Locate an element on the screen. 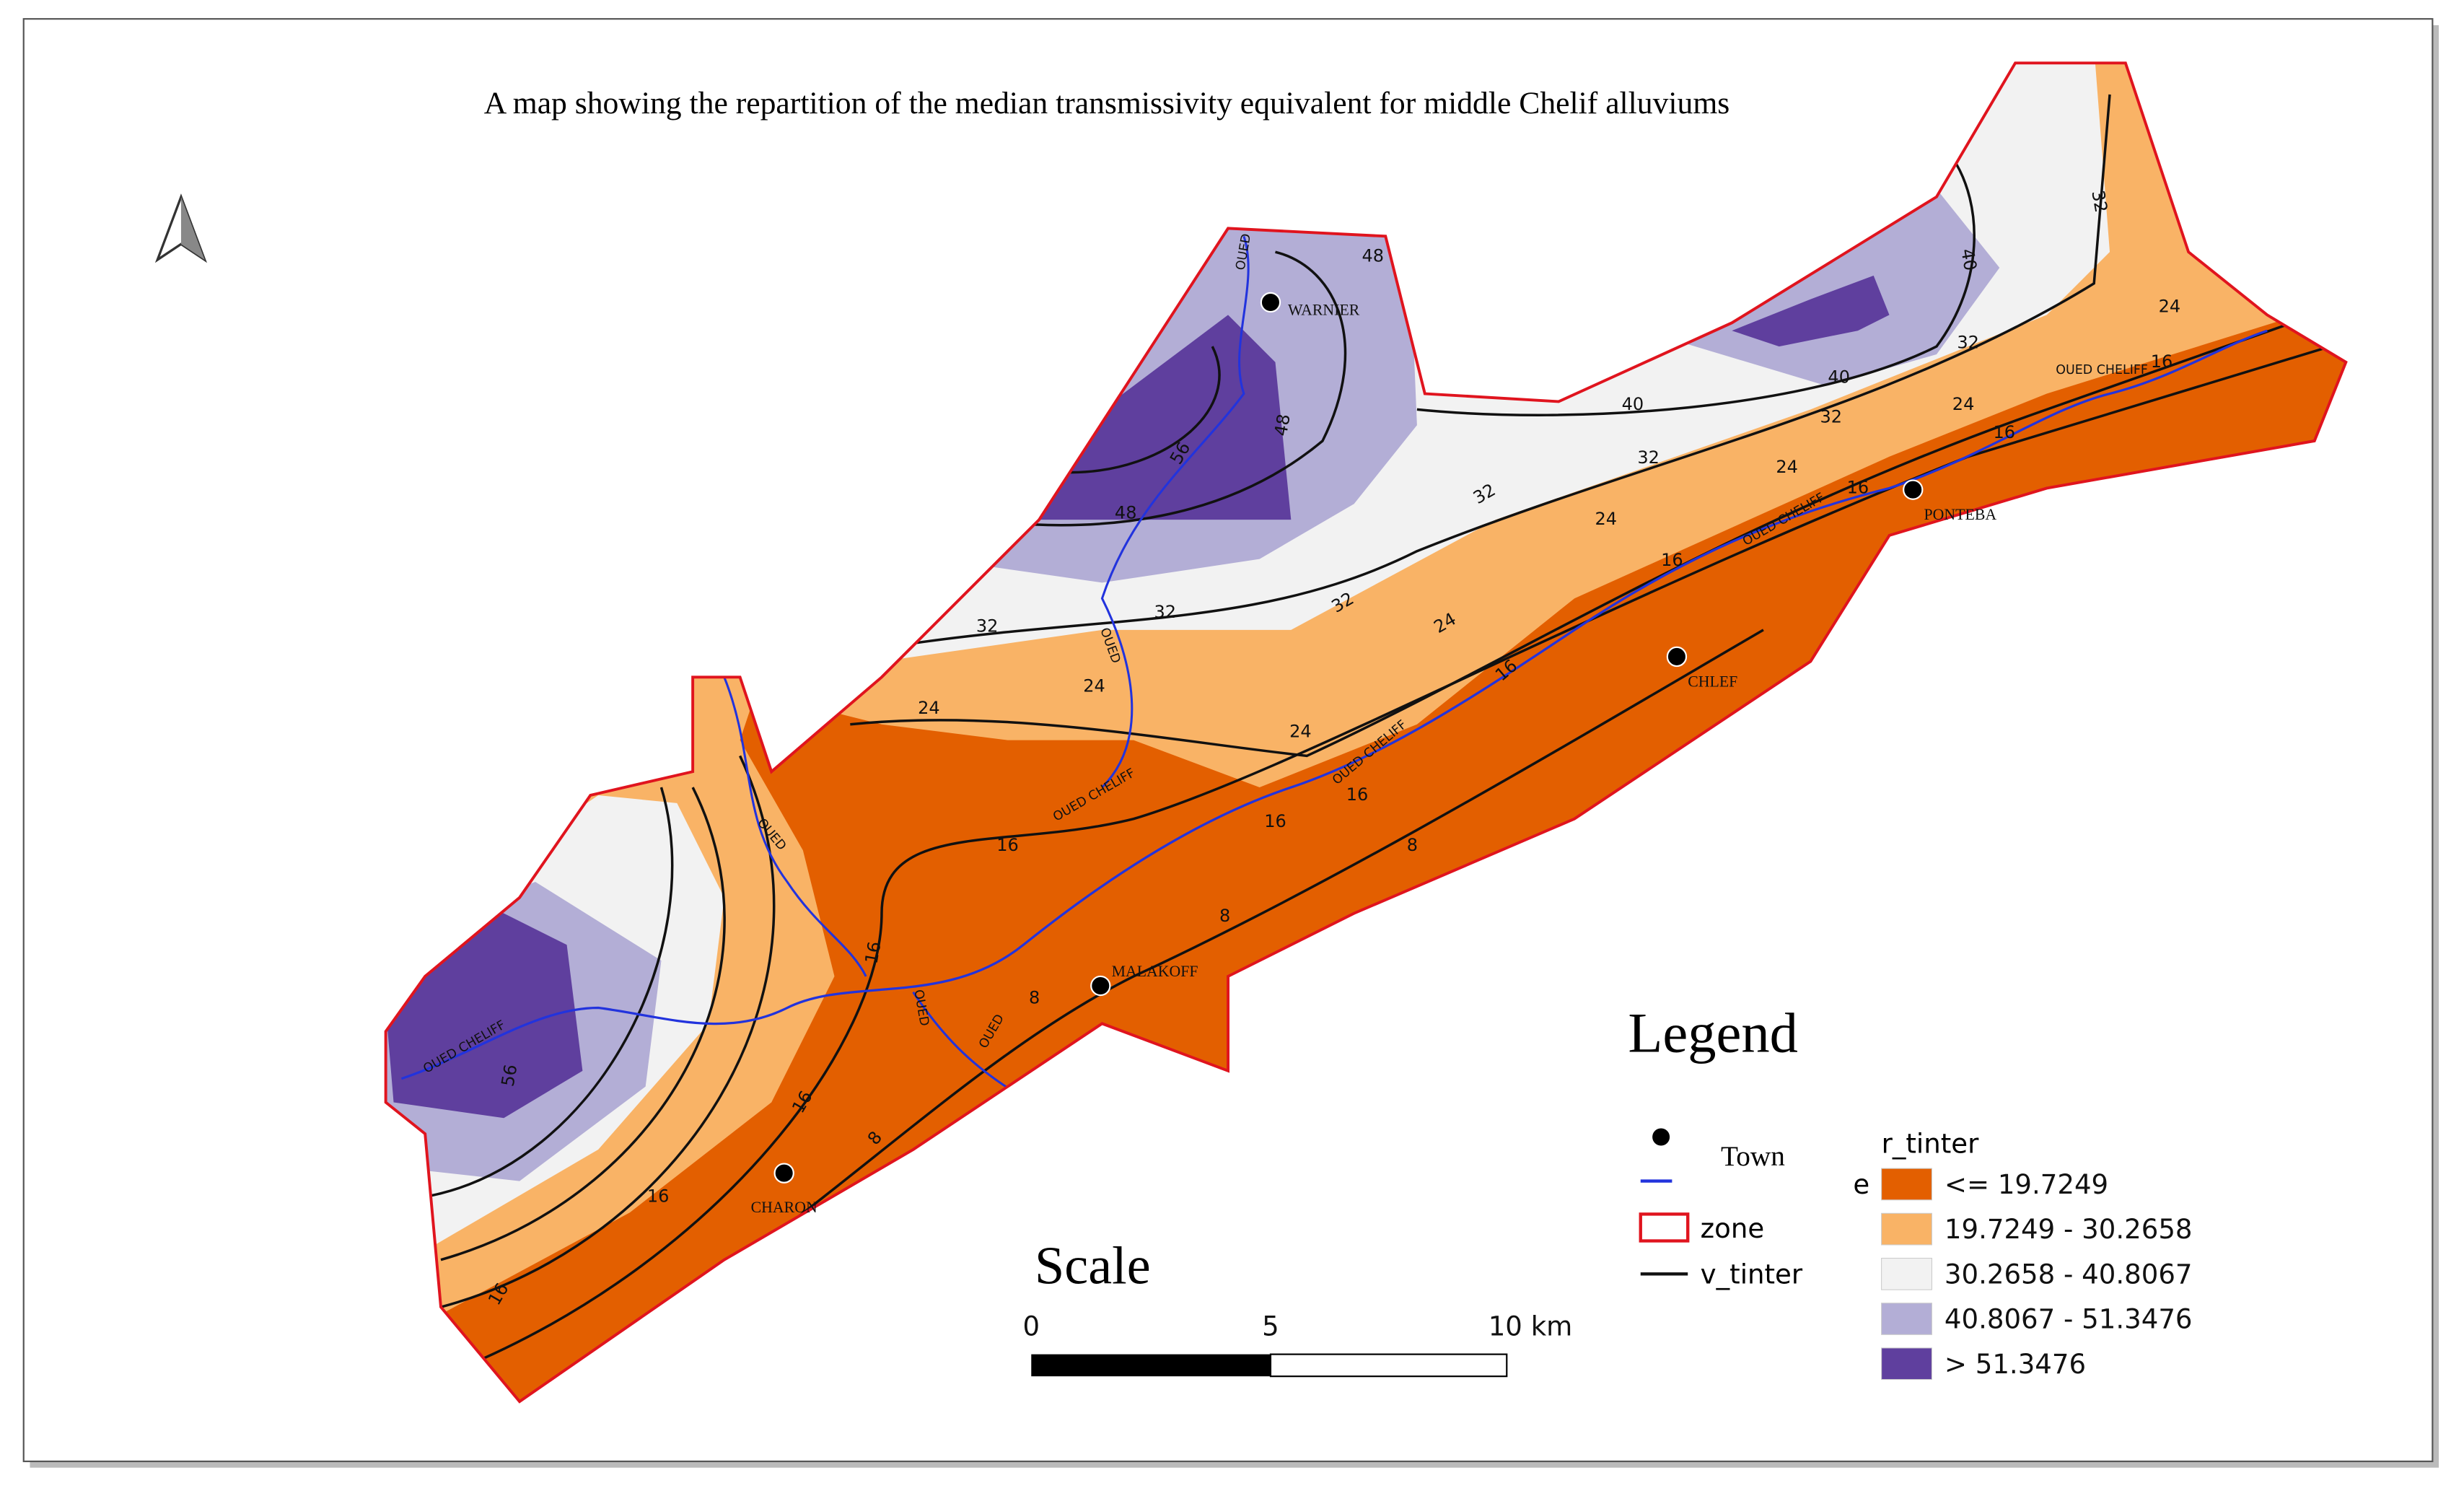 This screenshot has width=2464, height=1496. legend-title: Legend is located at coordinates (1713, 1033).